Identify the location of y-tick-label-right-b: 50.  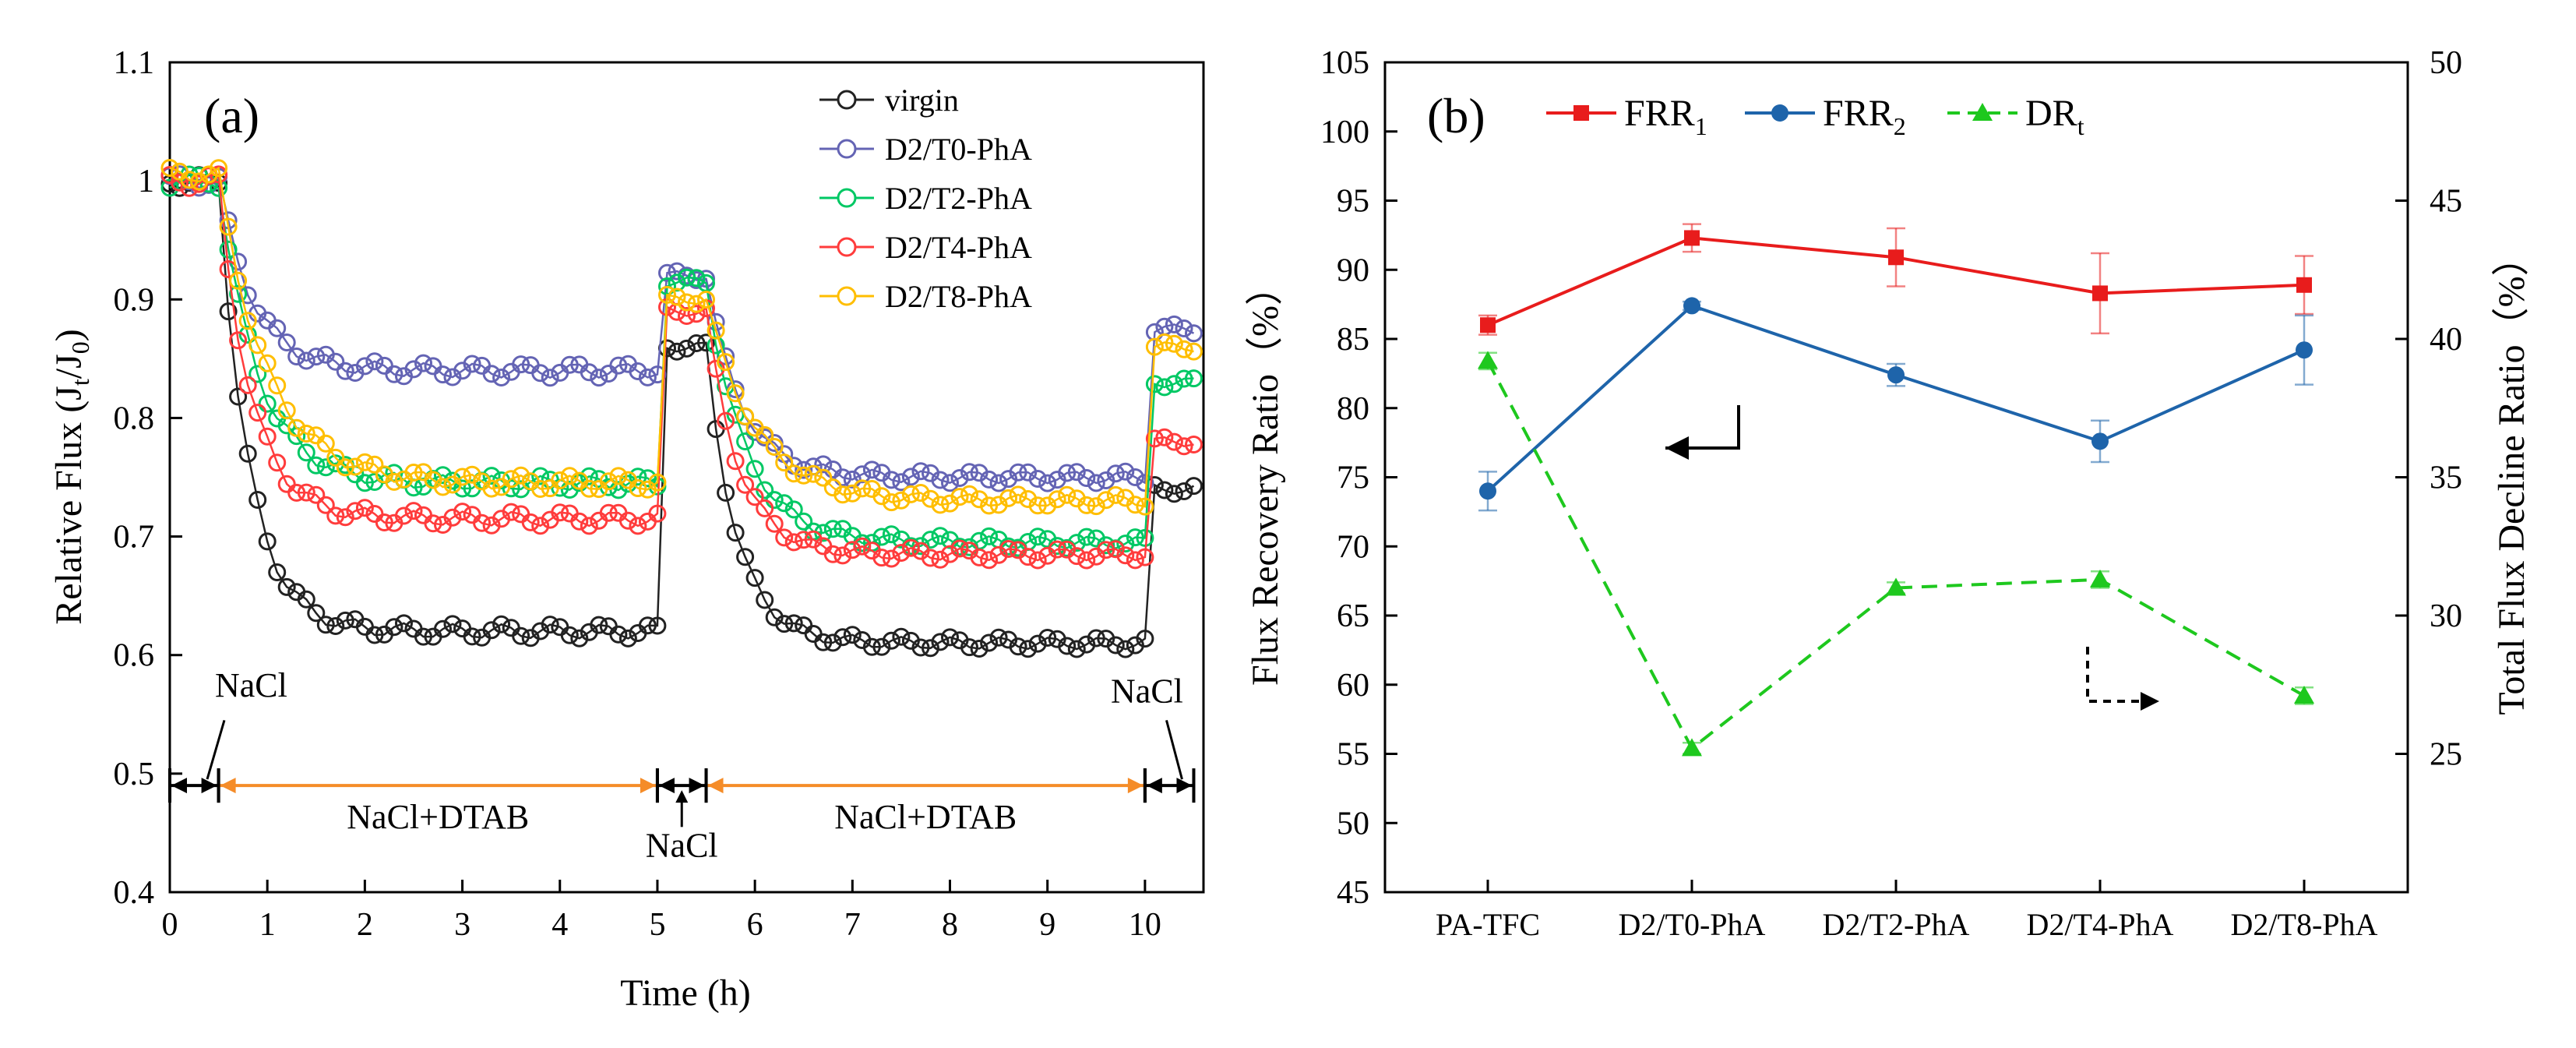
(2446, 63).